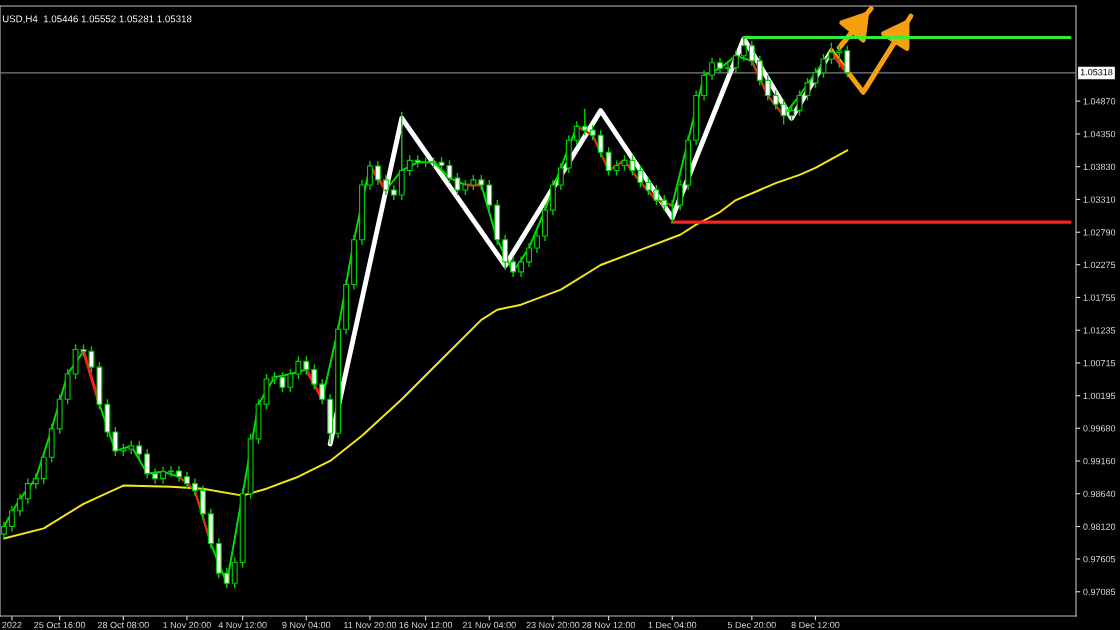  Describe the element at coordinates (1099, 396) in the screenshot. I see `y-tick-label: 1.00195` at that location.